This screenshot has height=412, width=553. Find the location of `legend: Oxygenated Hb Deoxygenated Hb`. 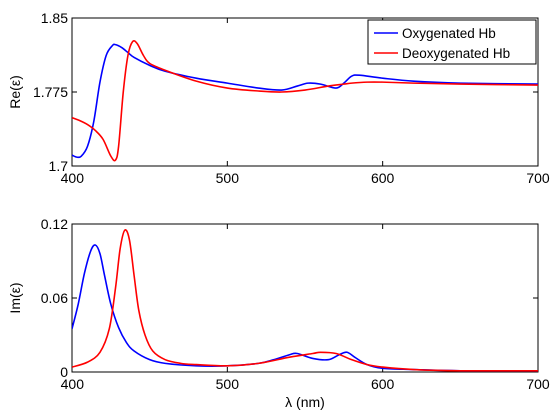

legend: Oxygenated Hb Deoxygenated Hb is located at coordinates (452, 42).